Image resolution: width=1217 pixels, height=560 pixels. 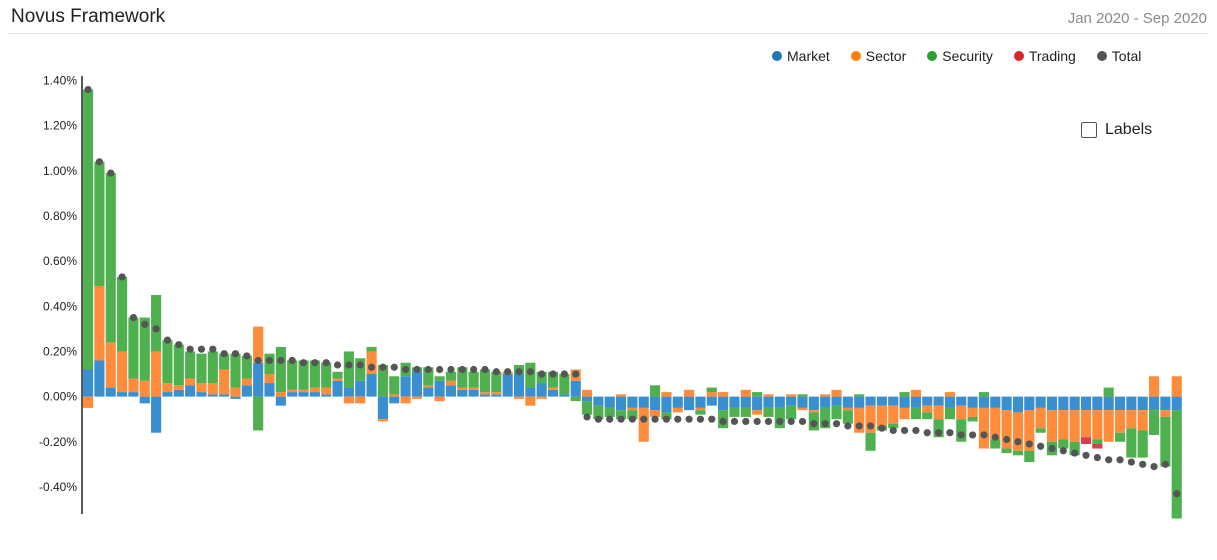 What do you see at coordinates (1089, 130) in the screenshot?
I see `labels-checkbox` at bounding box center [1089, 130].